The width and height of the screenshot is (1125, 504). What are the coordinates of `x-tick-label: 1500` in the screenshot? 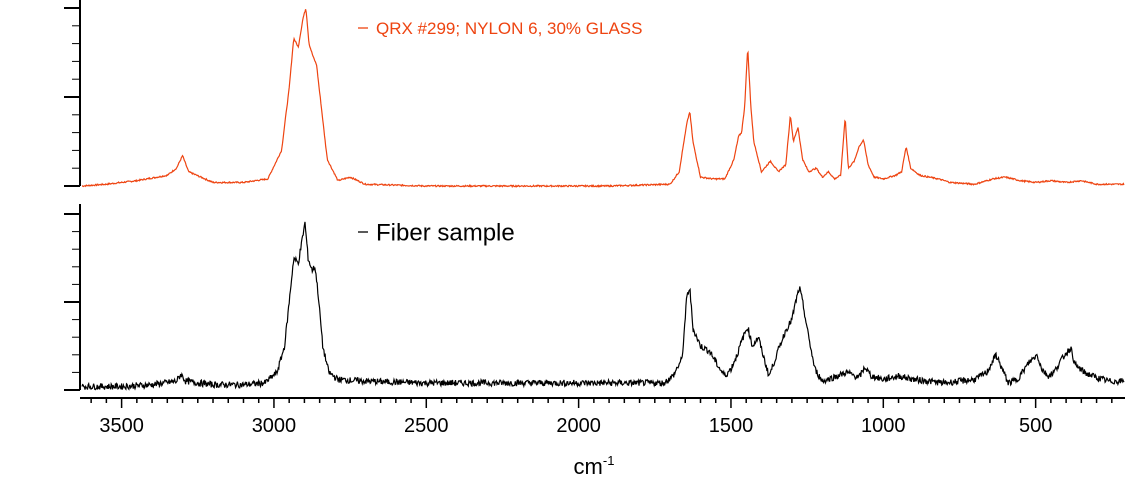 It's located at (731, 426).